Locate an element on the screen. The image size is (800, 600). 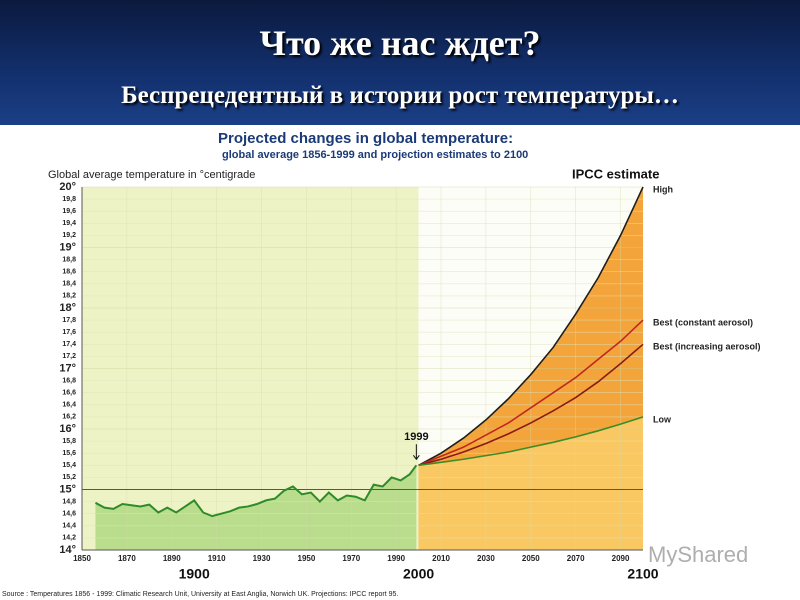
century-label: 2100 is located at coordinates (642, 574).